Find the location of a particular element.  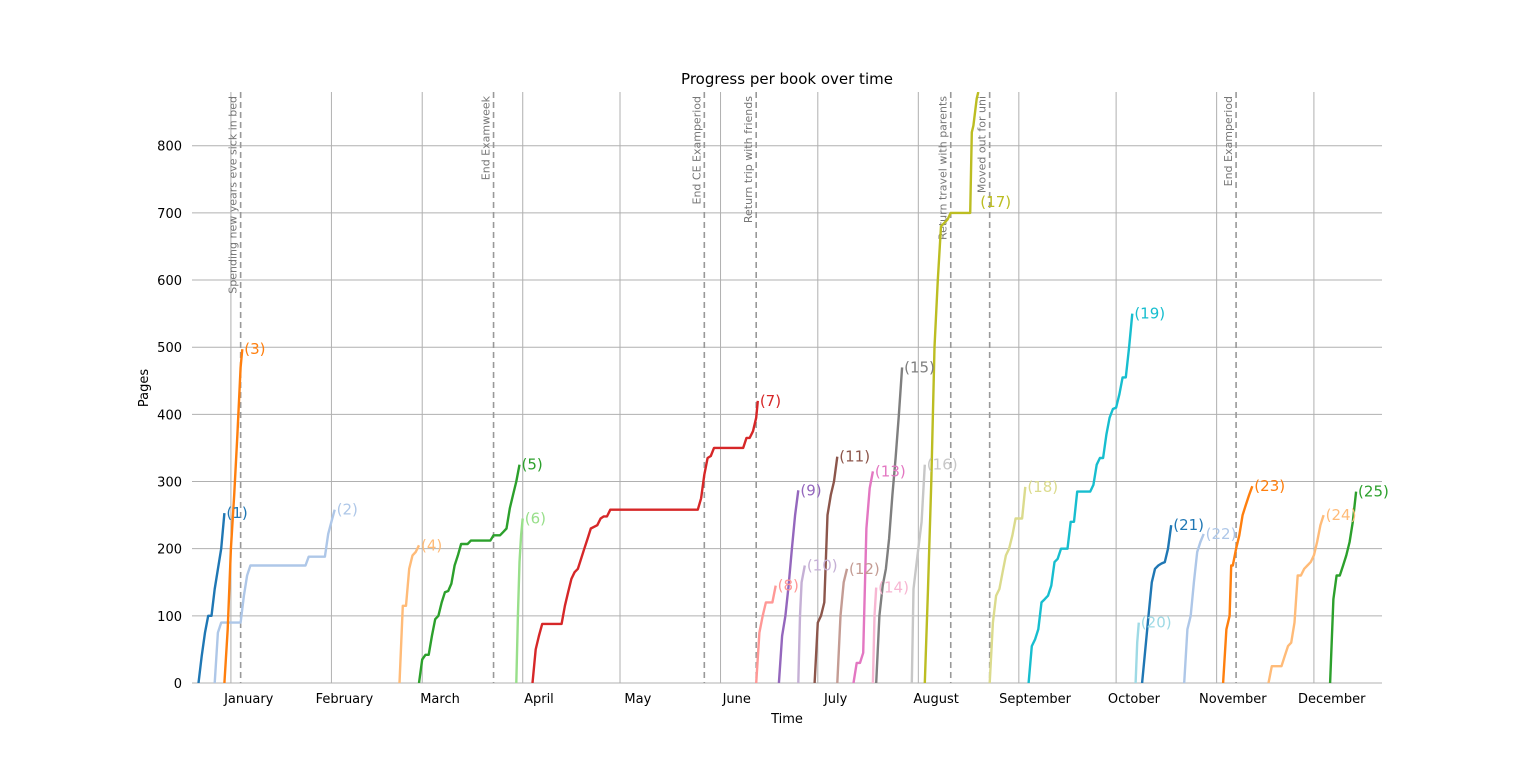

x-tick-label: September is located at coordinates (1035, 699).